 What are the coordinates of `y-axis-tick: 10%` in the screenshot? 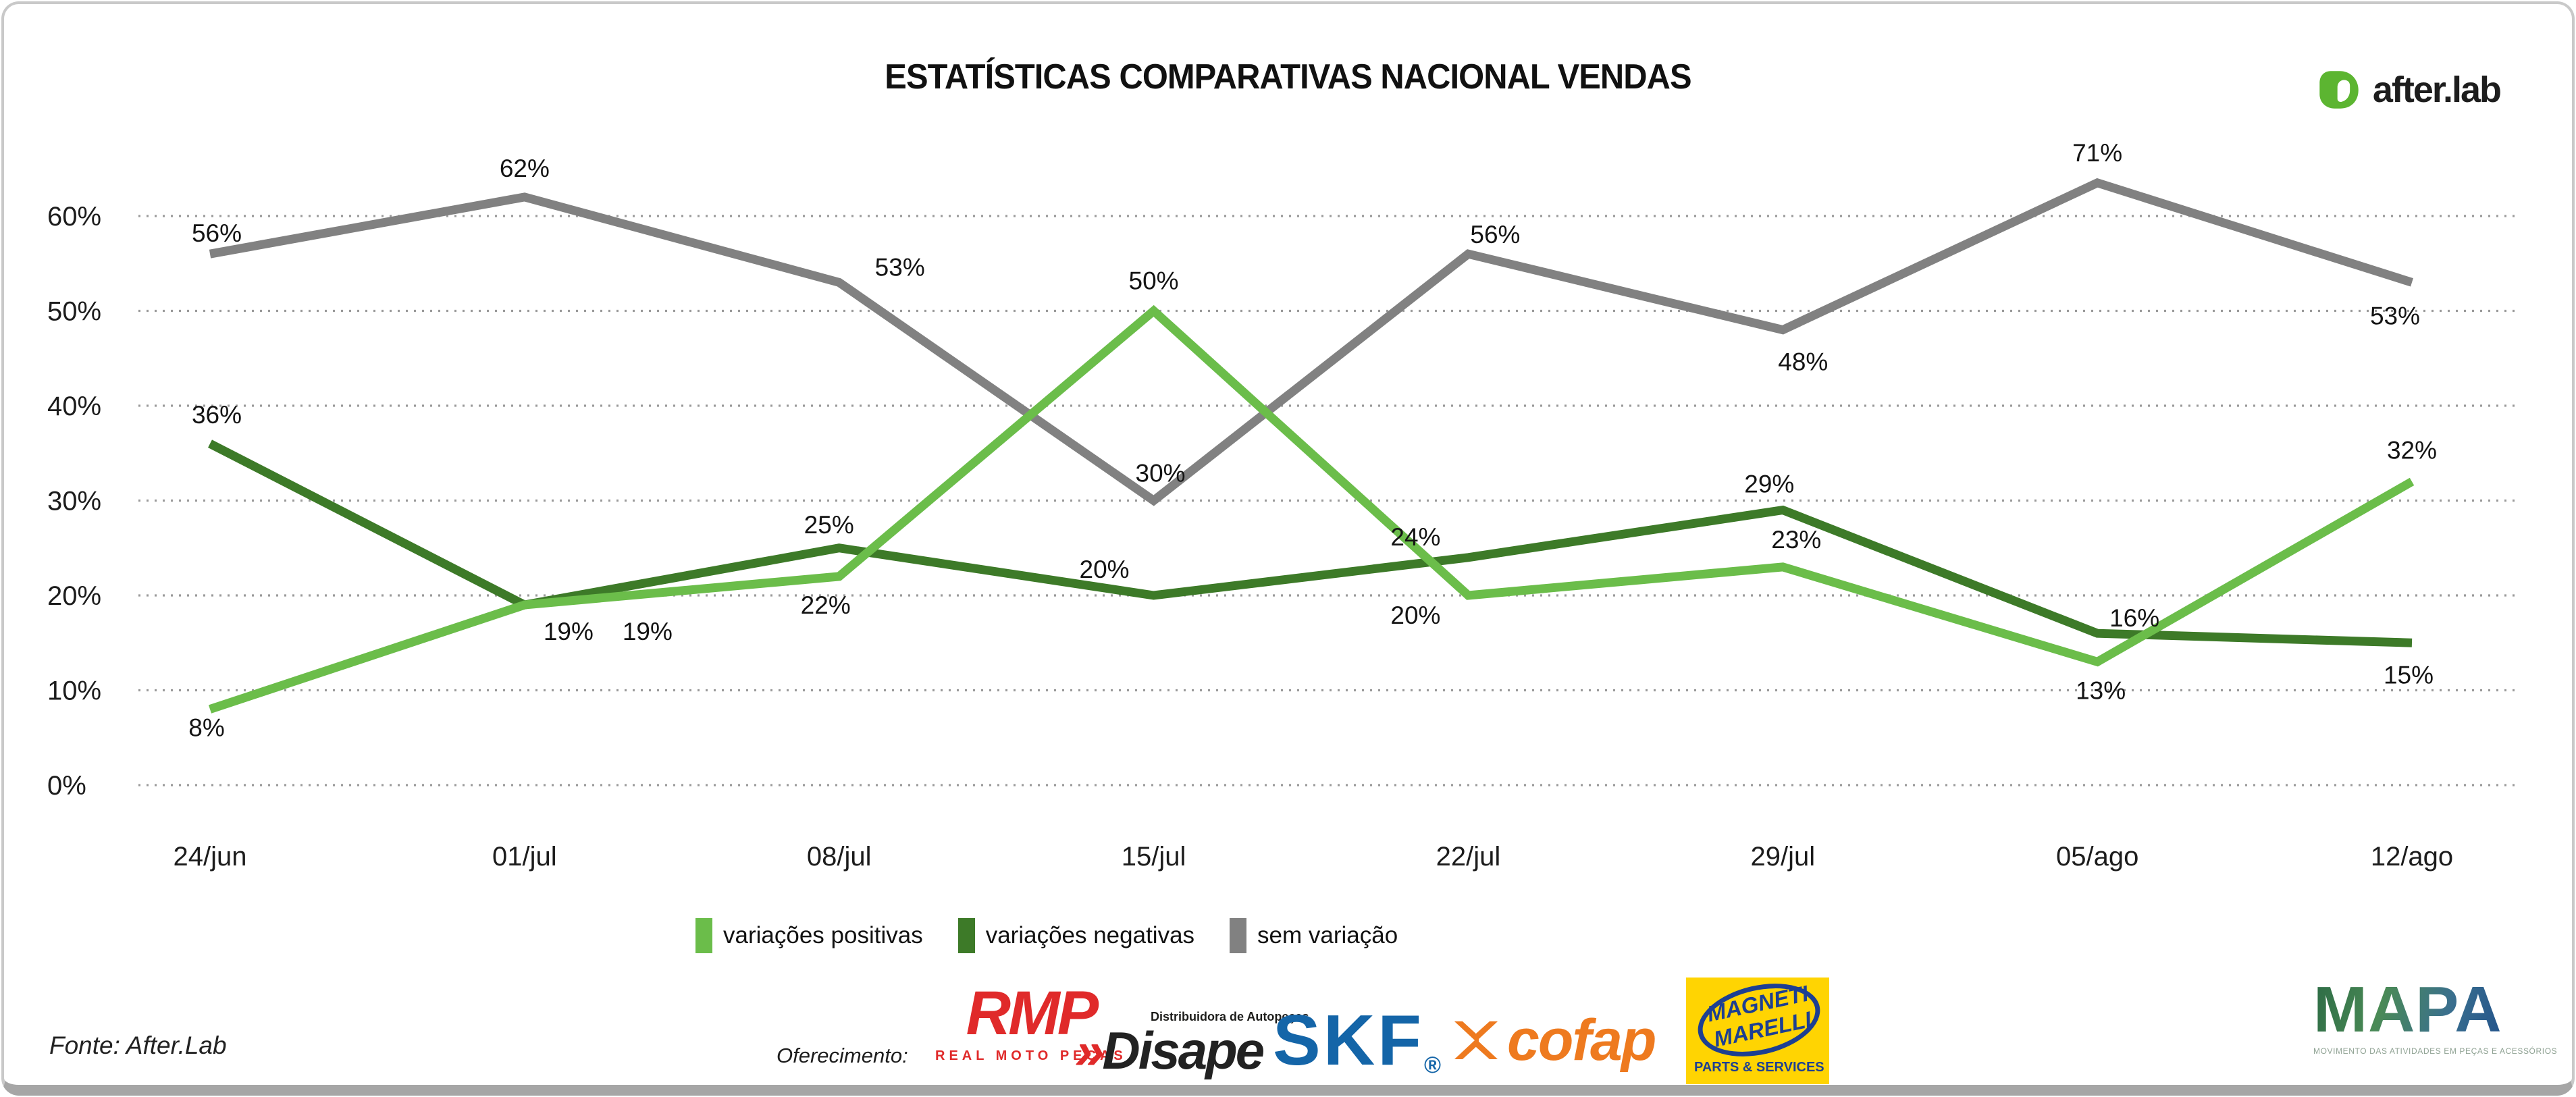 It's located at (74, 691).